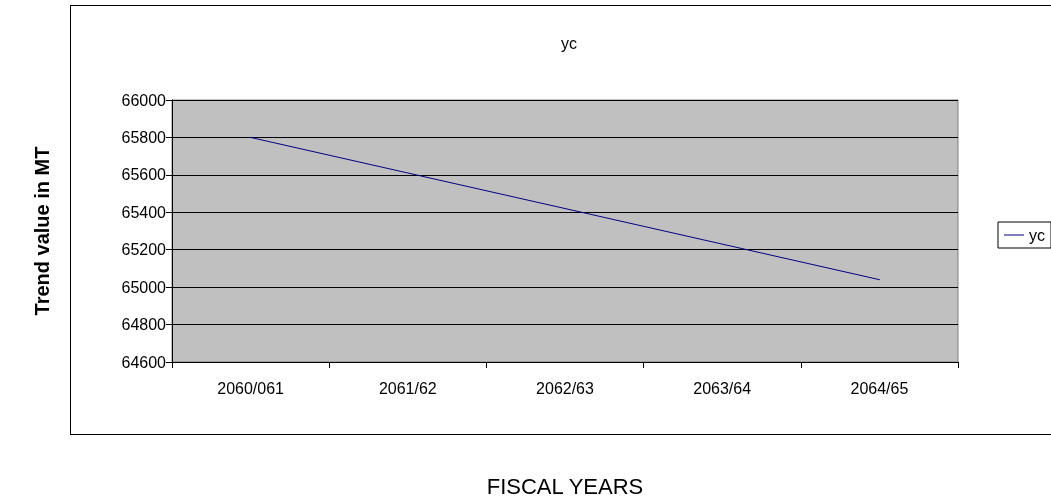 This screenshot has width=1051, height=502. Describe the element at coordinates (144, 100) in the screenshot. I see `y-tick-label: 66000` at that location.